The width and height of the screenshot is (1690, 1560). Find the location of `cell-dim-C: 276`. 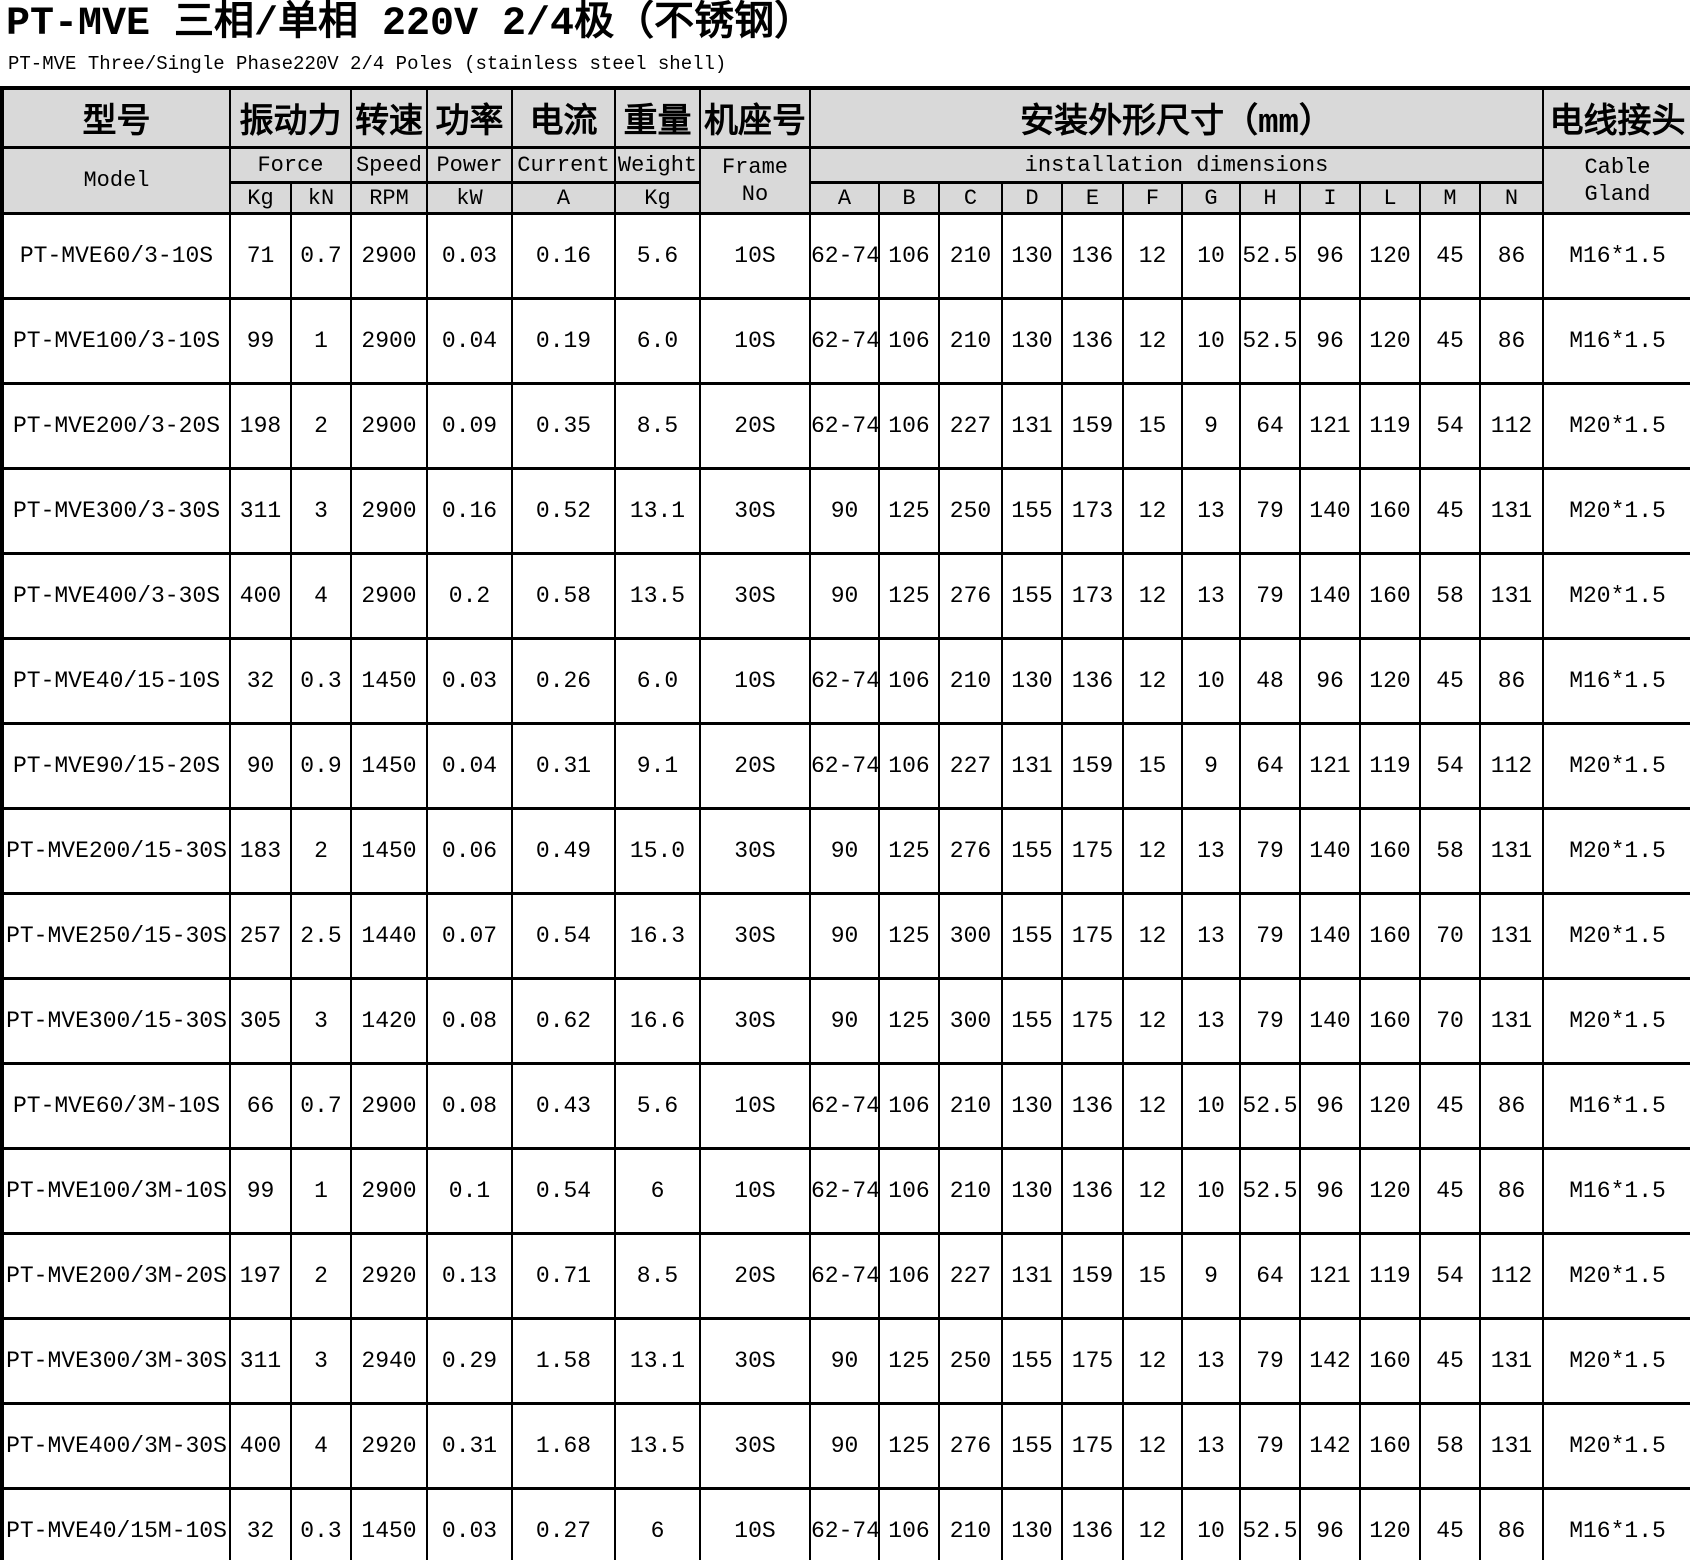

cell-dim-C: 276 is located at coordinates (970, 851).